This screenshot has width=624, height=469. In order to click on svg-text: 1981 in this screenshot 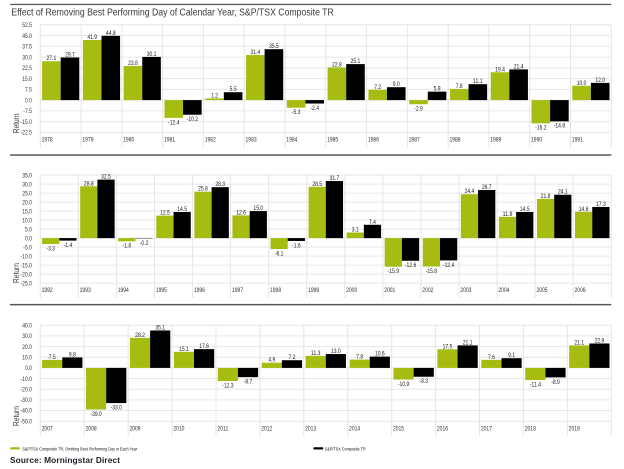, I will do `click(169, 139)`.